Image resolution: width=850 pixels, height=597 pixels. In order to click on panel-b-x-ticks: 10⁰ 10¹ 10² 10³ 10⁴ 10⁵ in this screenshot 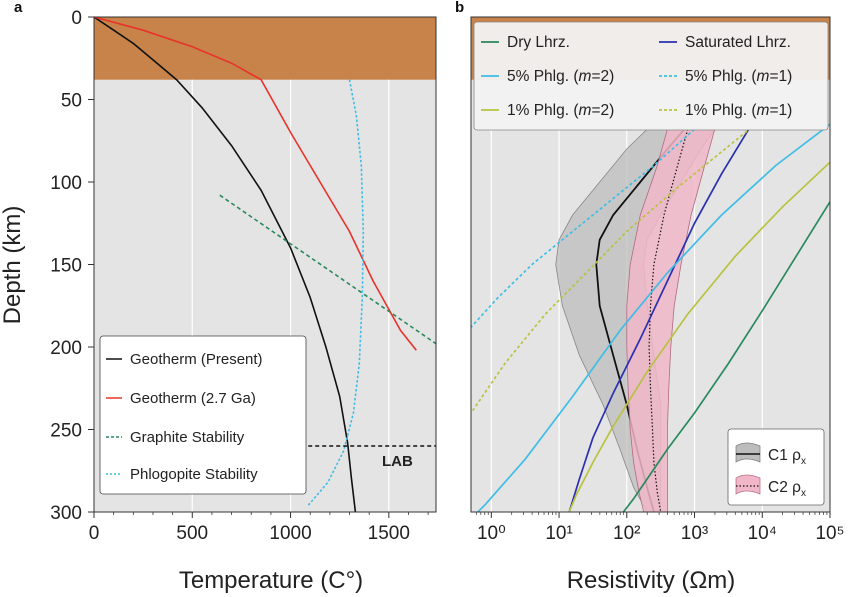, I will do `click(660, 528)`.